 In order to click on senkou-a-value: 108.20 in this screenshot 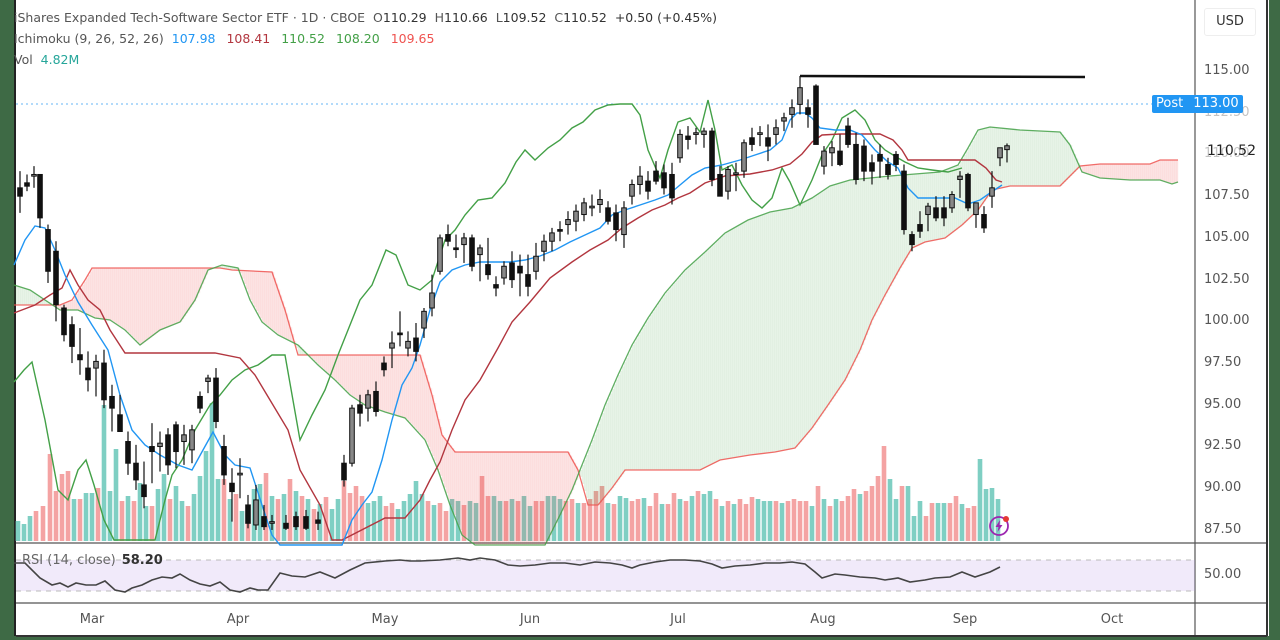, I will do `click(357, 38)`.